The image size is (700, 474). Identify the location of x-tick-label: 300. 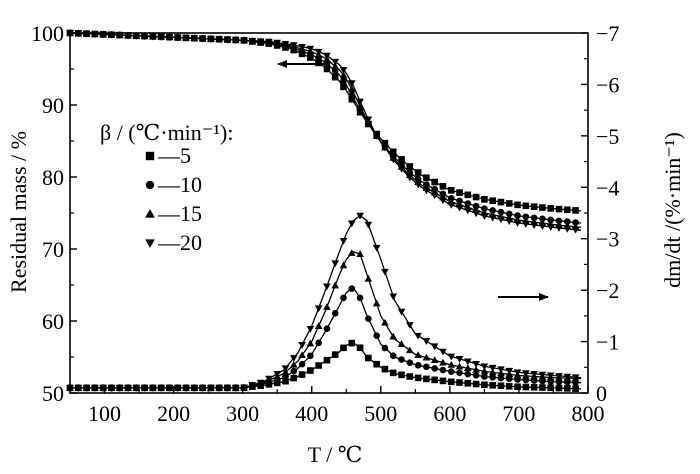
(242, 413).